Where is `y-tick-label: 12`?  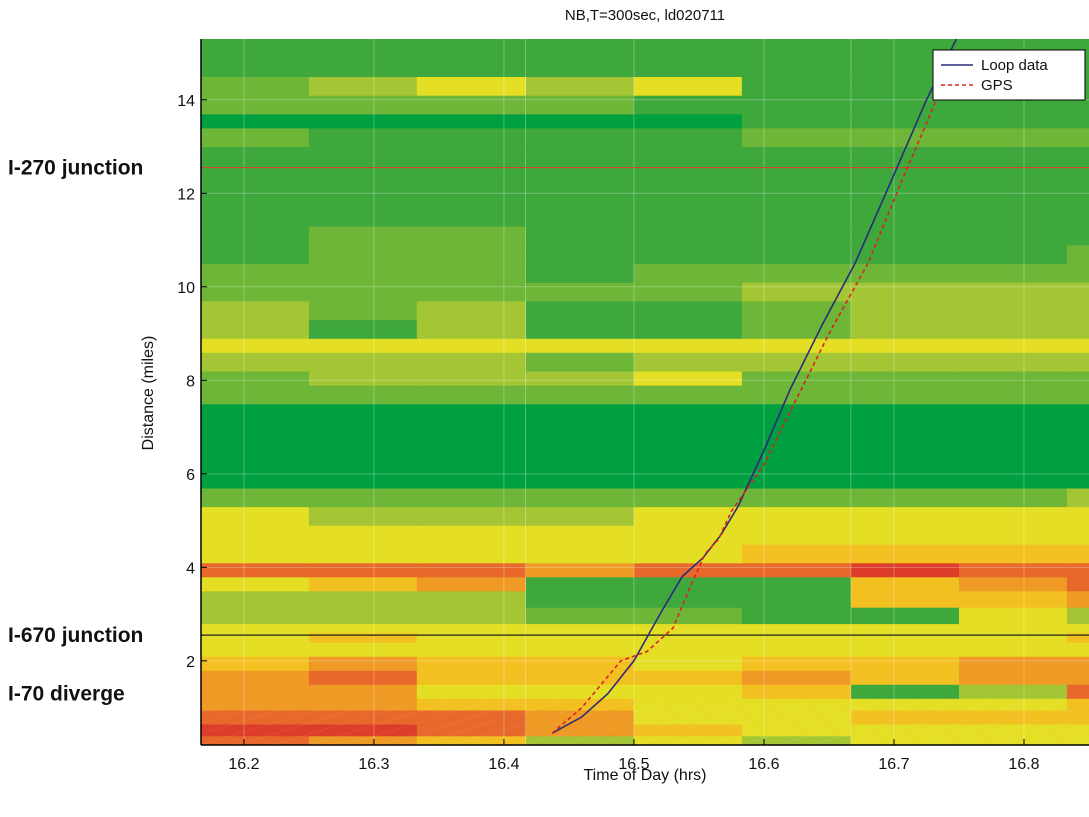 y-tick-label: 12 is located at coordinates (186, 194).